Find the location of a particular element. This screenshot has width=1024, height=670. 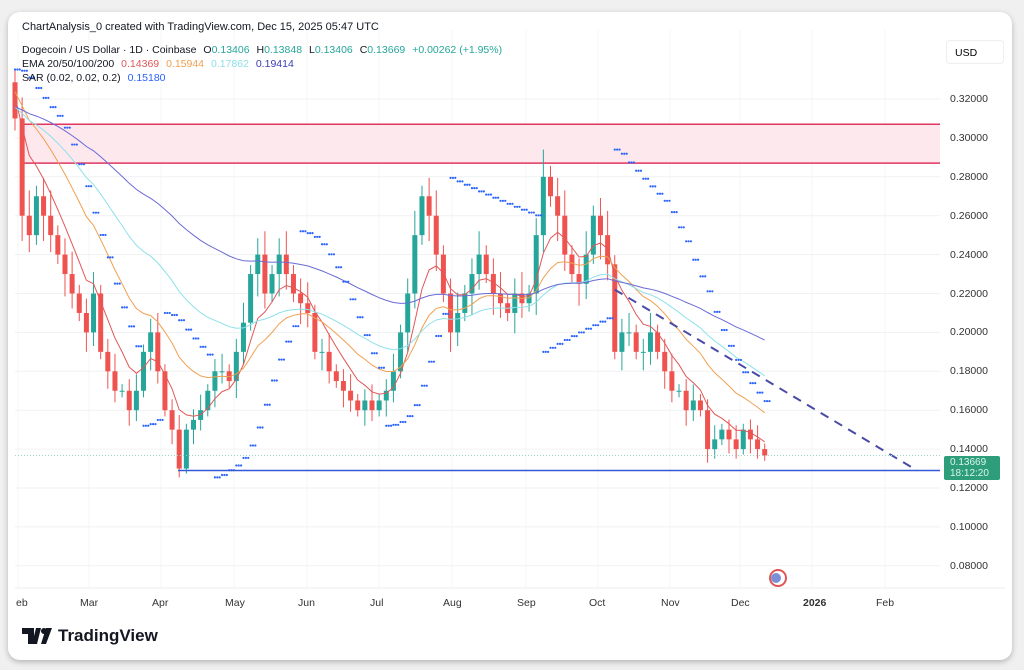

time-tick-label: Mar is located at coordinates (89, 603).